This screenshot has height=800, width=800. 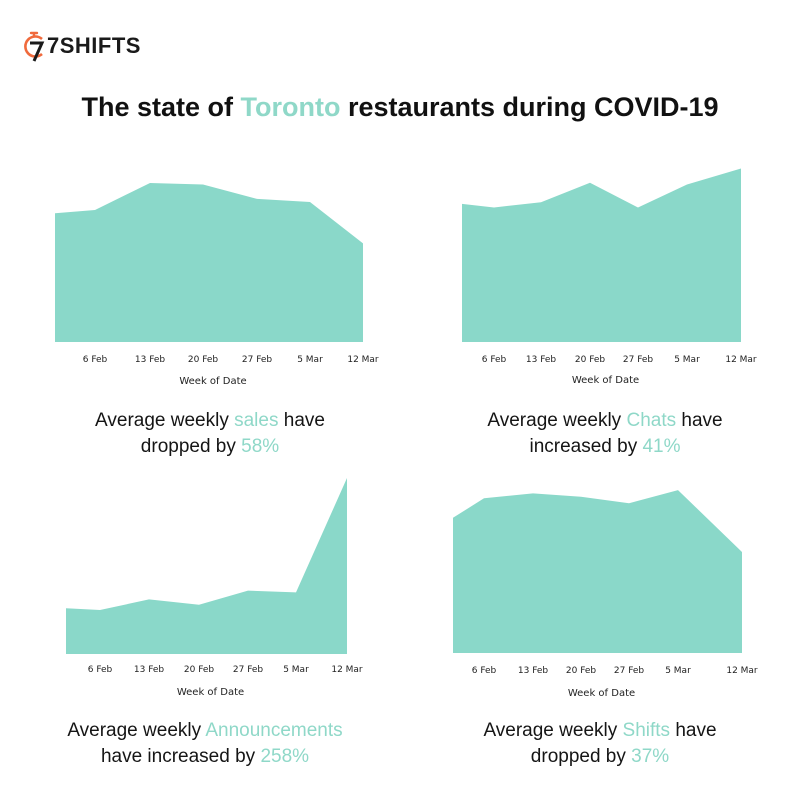 What do you see at coordinates (290, 107) in the screenshot?
I see `title-highlight-city: Toronto` at bounding box center [290, 107].